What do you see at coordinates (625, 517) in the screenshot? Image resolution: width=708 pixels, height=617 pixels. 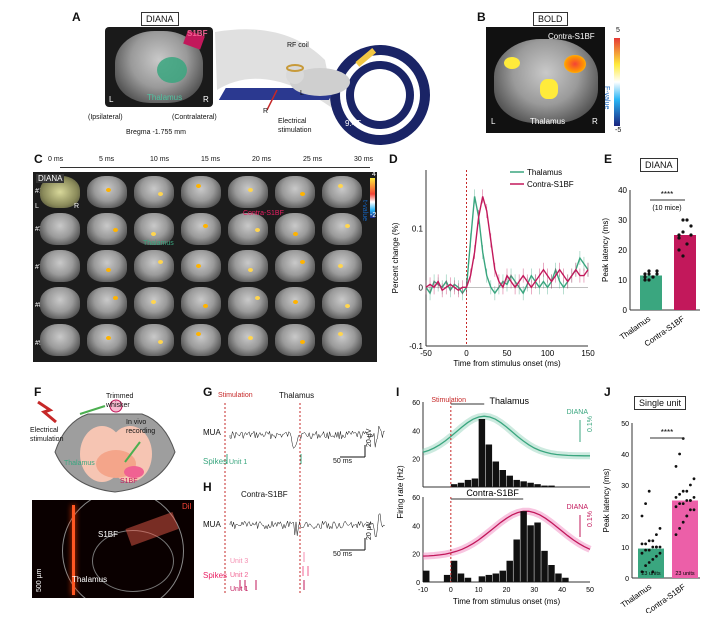 I see `j-ytick: 20` at bounding box center [625, 517].